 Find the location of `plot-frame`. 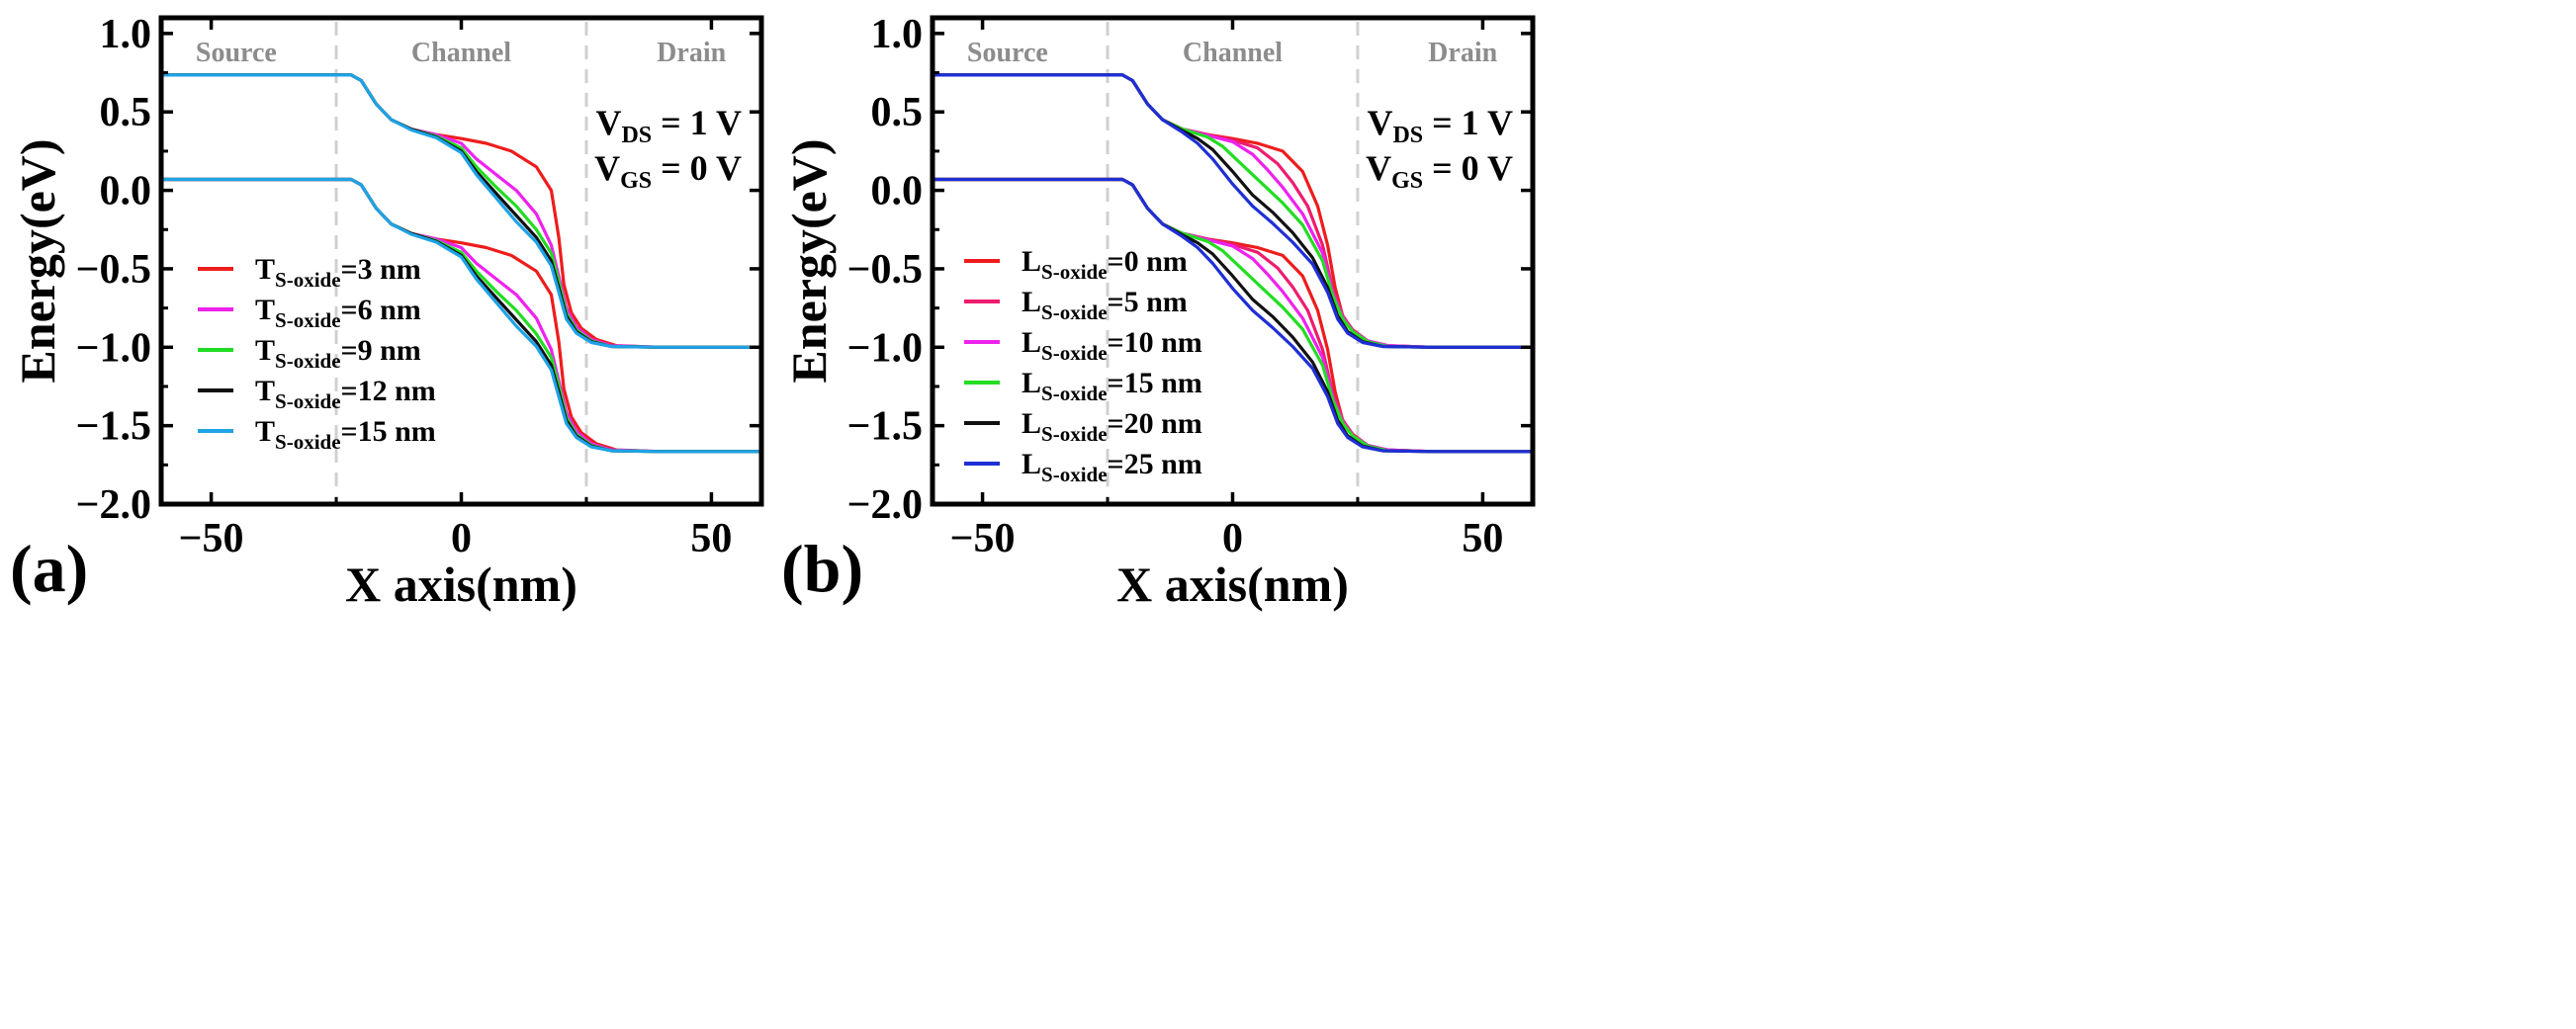

plot-frame is located at coordinates (461, 261).